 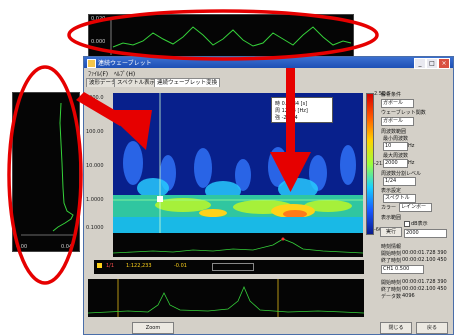 I want to click on color-select: レインボー, so click(x=415, y=207).